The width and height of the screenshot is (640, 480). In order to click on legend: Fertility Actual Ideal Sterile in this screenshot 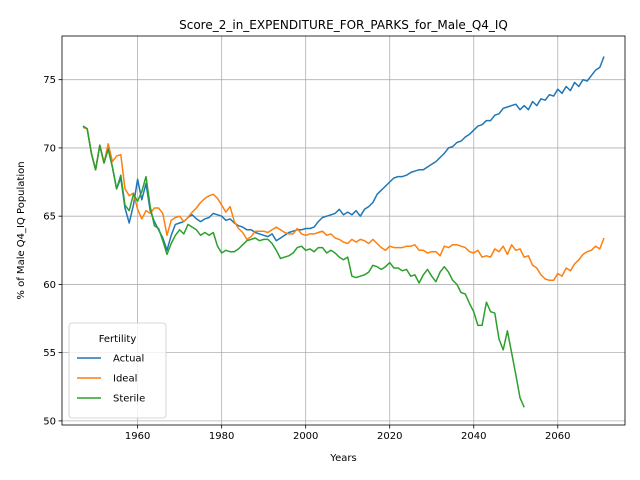, I will do `click(117, 370)`.